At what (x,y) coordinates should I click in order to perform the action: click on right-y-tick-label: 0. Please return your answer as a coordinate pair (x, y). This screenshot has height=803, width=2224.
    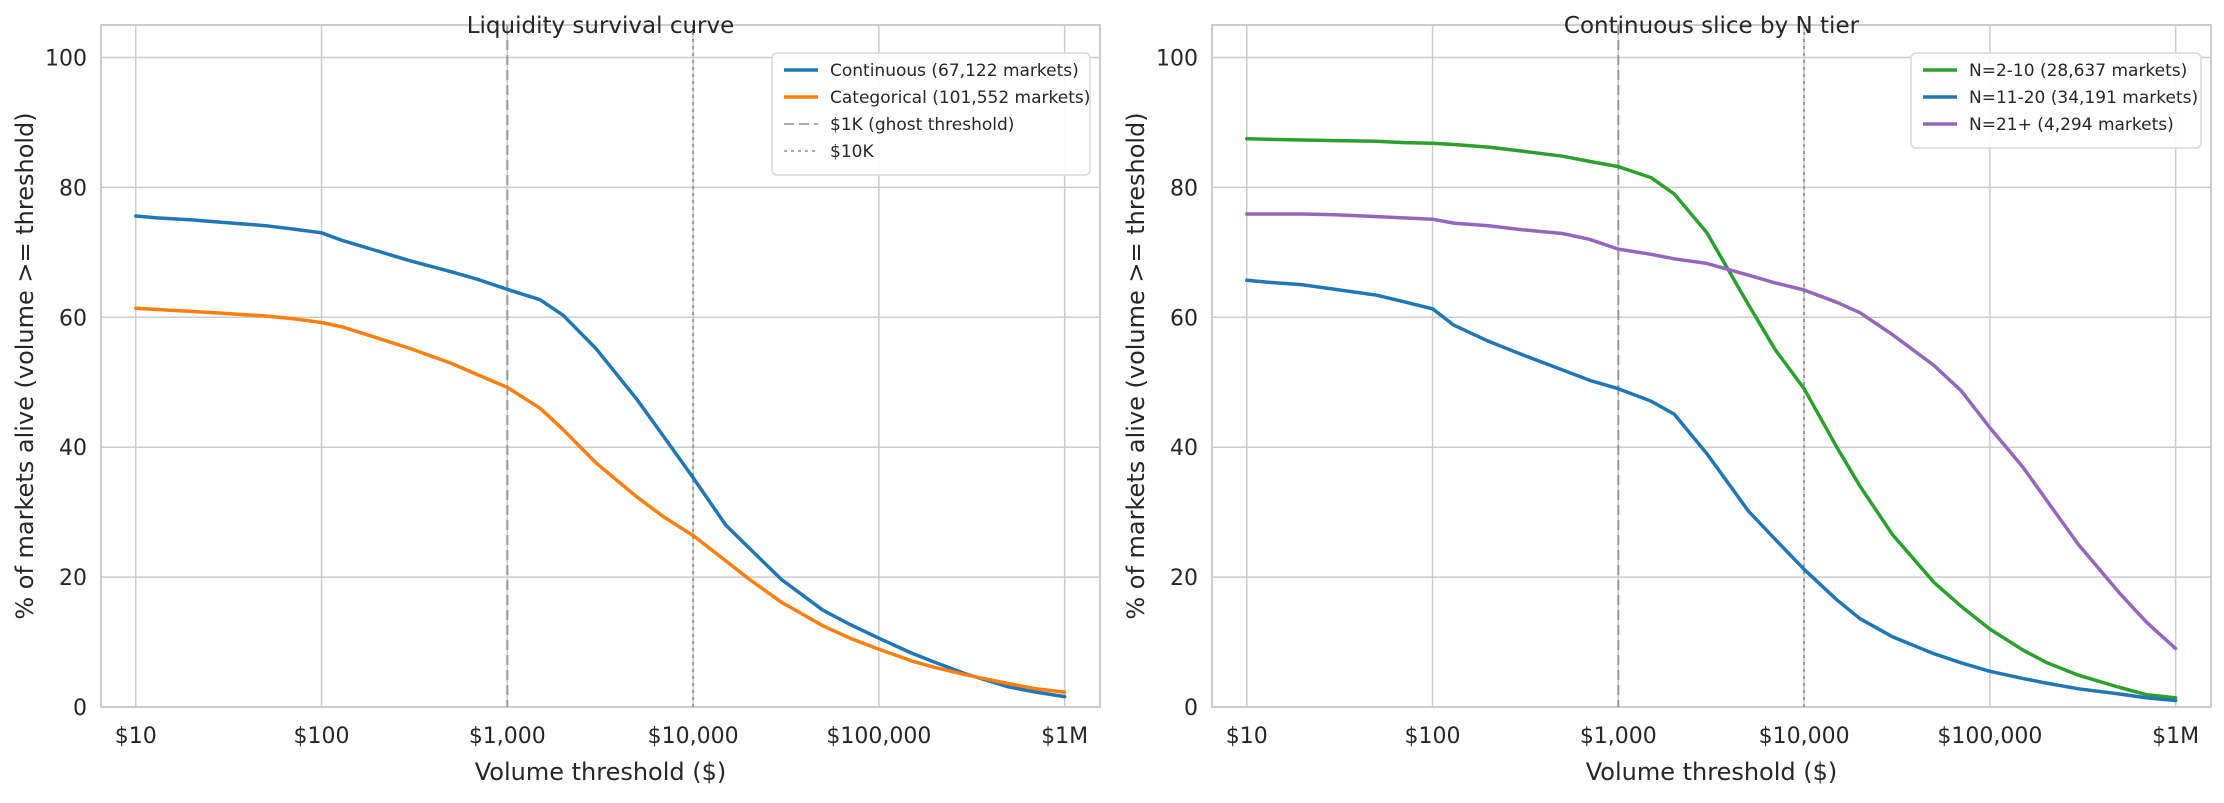
    Looking at the image, I should click on (1191, 708).